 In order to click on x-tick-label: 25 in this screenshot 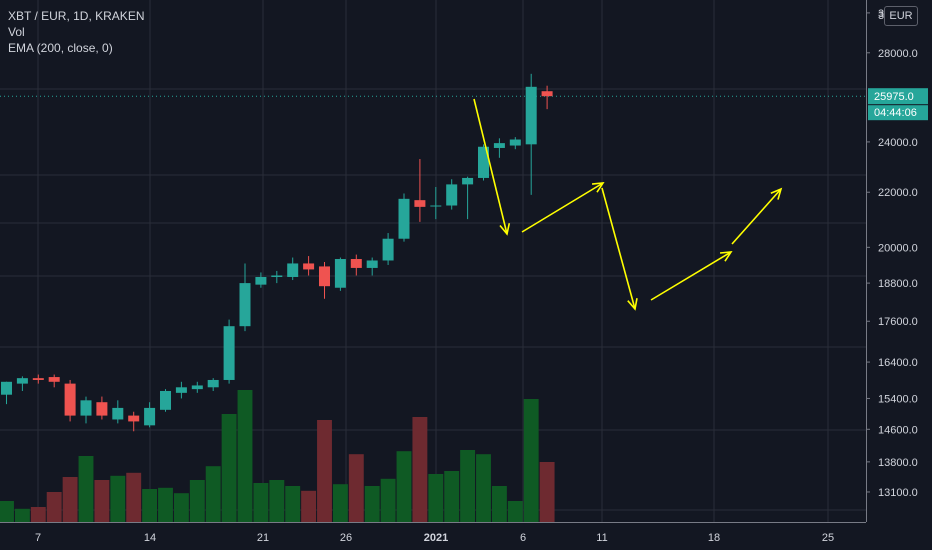, I will do `click(828, 538)`.